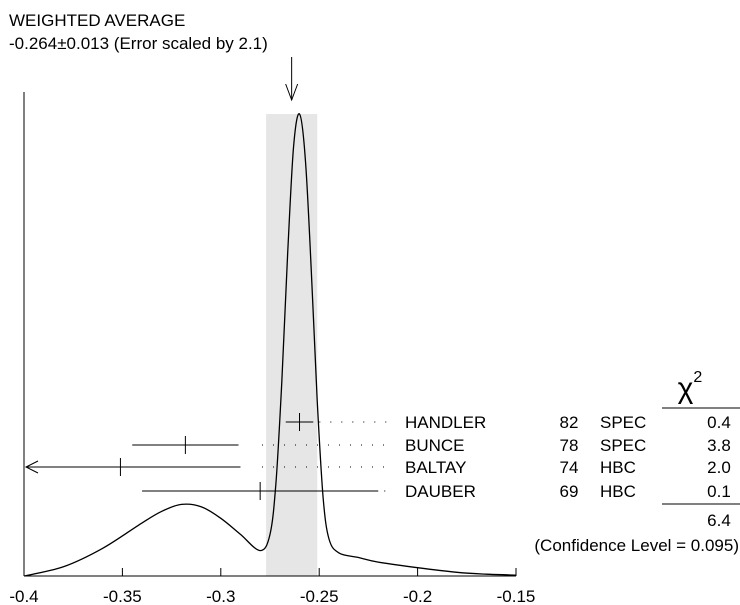 This screenshot has width=740, height=605. I want to click on measurement-chi2: 2.0, so click(719, 467).